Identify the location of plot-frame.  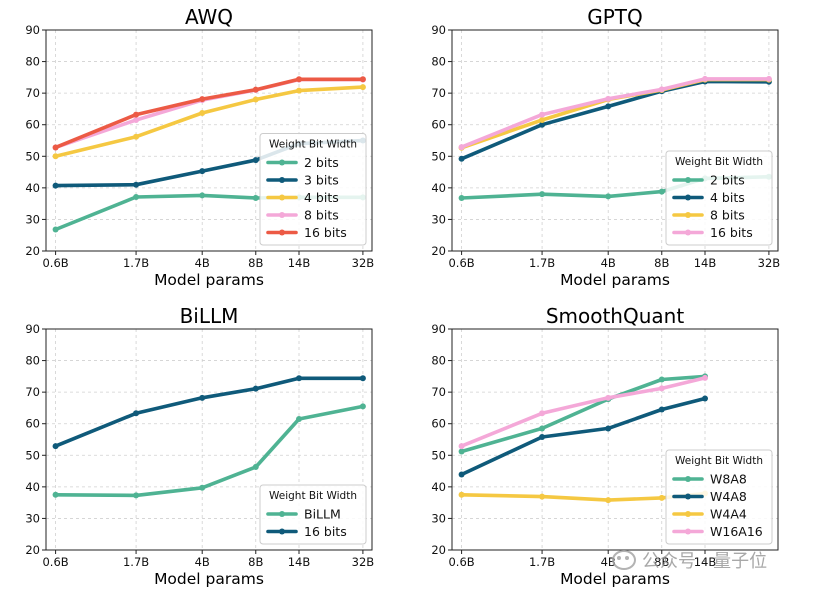
(615, 439).